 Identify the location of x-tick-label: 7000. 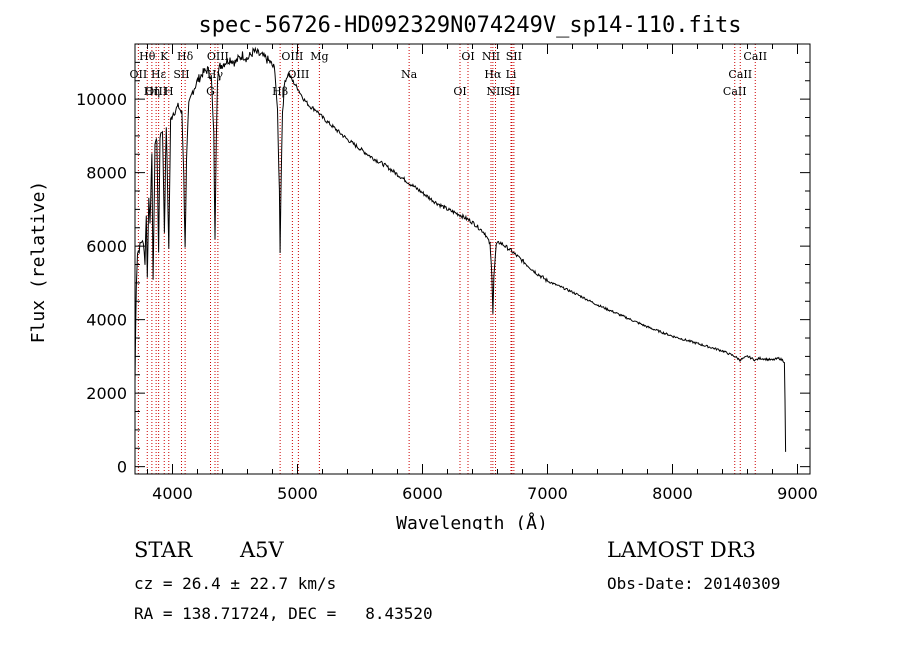
(547, 493).